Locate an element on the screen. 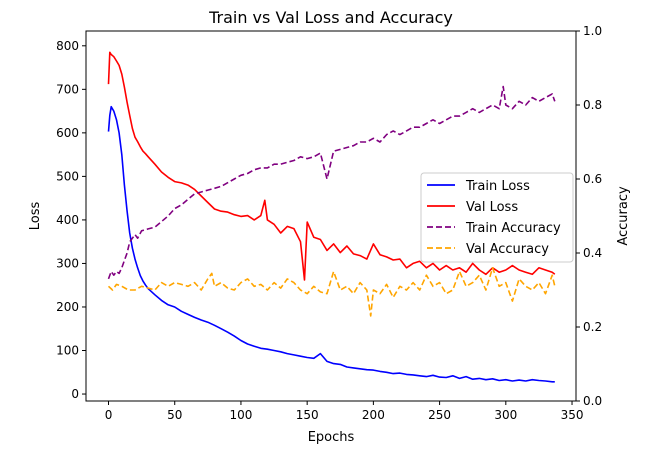 Image resolution: width=657 pixels, height=463 pixels. y-tick-label: 100 is located at coordinates (67, 351).